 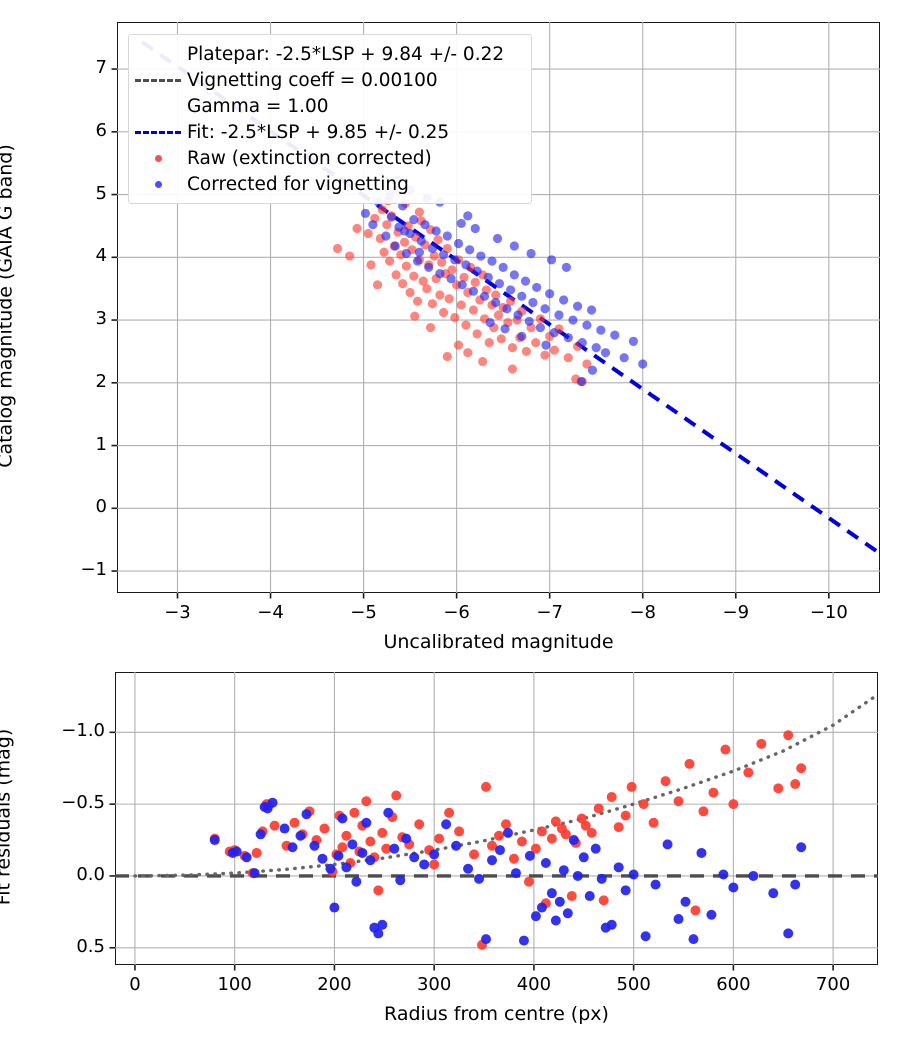 I want to click on x-tick-label: −8, so click(x=642, y=612).